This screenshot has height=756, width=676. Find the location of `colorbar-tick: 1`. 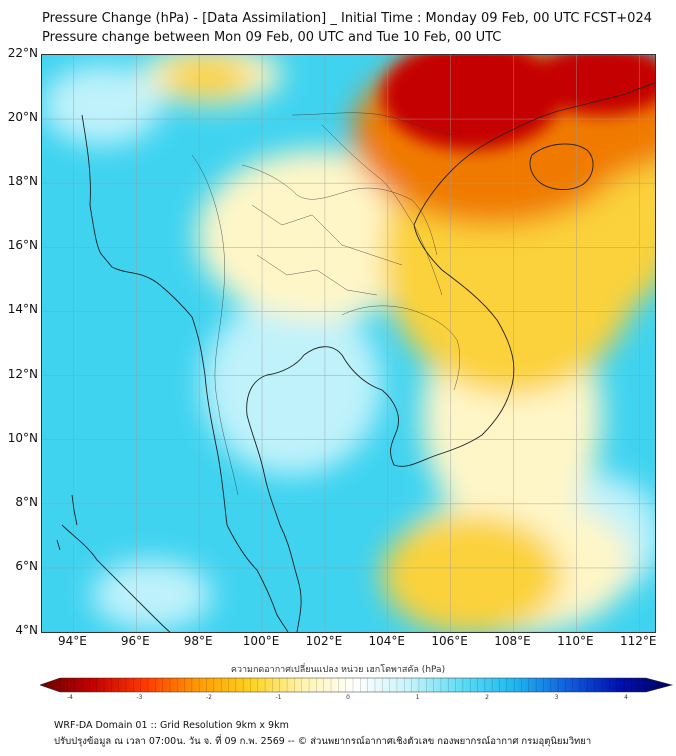

colorbar-tick: 1 is located at coordinates (417, 697).